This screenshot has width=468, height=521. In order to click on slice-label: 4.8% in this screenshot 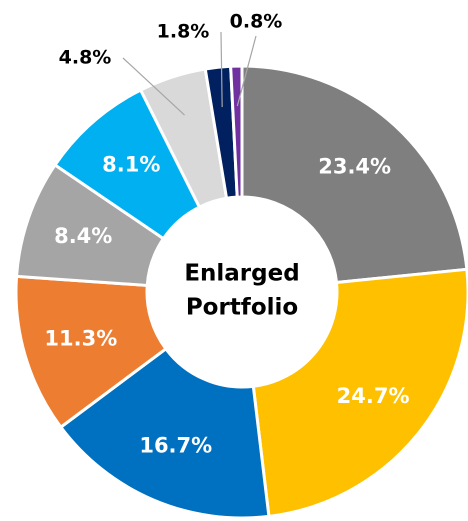, I will do `click(85, 58)`.